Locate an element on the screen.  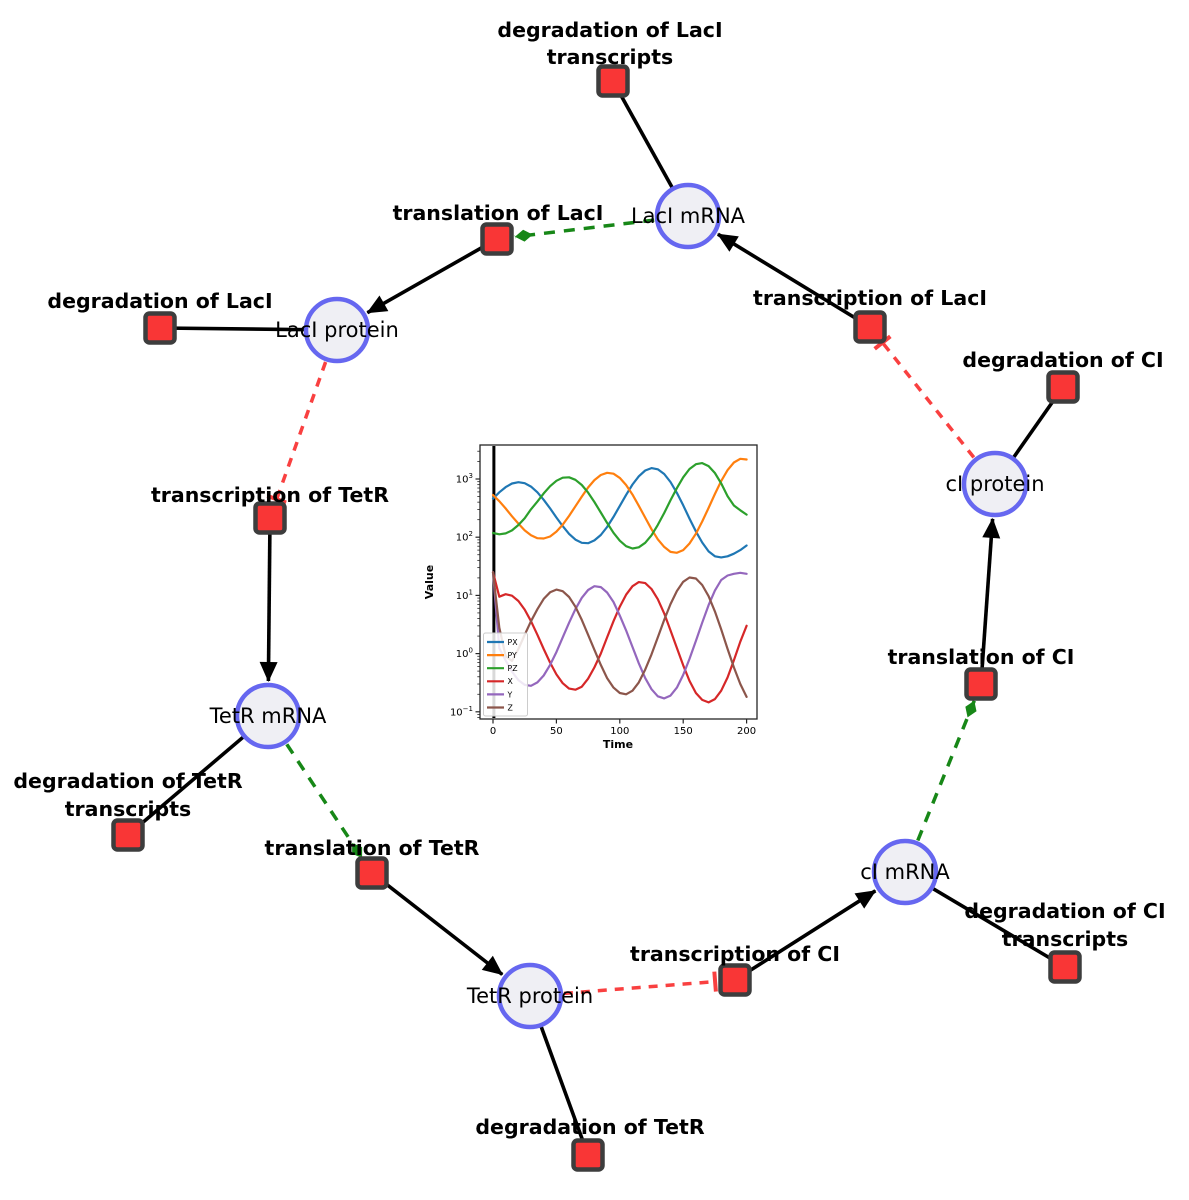
edge-translation-laci-to-laci-protein is located at coordinates (432, 276).